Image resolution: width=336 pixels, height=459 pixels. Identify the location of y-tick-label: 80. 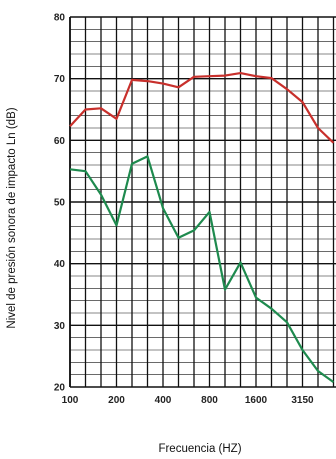
(60, 18).